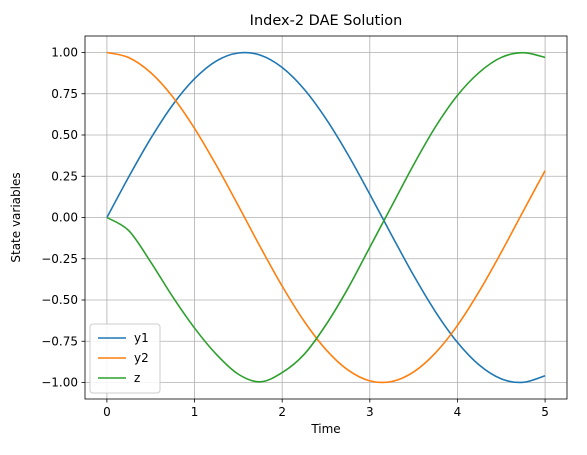 The width and height of the screenshot is (587, 455). I want to click on x-tick-label: 3, so click(370, 412).